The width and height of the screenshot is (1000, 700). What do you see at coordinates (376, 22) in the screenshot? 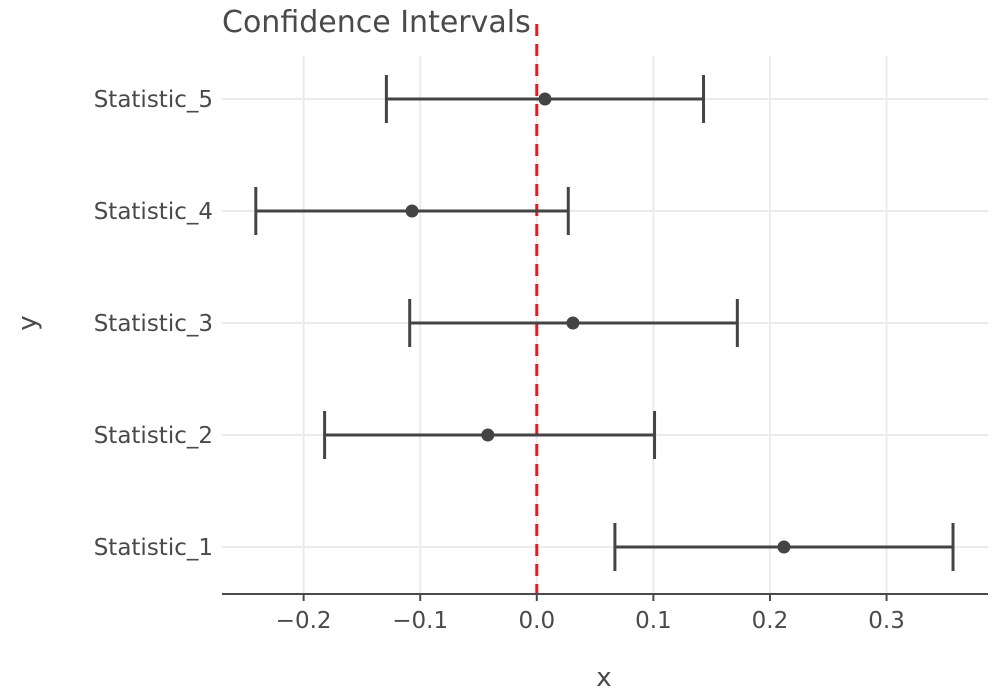
I see `chart-title: Confidence Intervals` at bounding box center [376, 22].